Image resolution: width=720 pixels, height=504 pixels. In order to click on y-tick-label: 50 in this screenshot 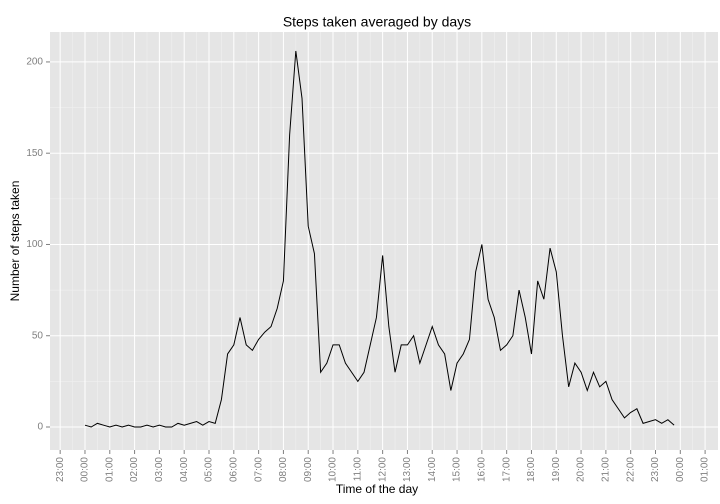, I will do `click(38, 335)`.